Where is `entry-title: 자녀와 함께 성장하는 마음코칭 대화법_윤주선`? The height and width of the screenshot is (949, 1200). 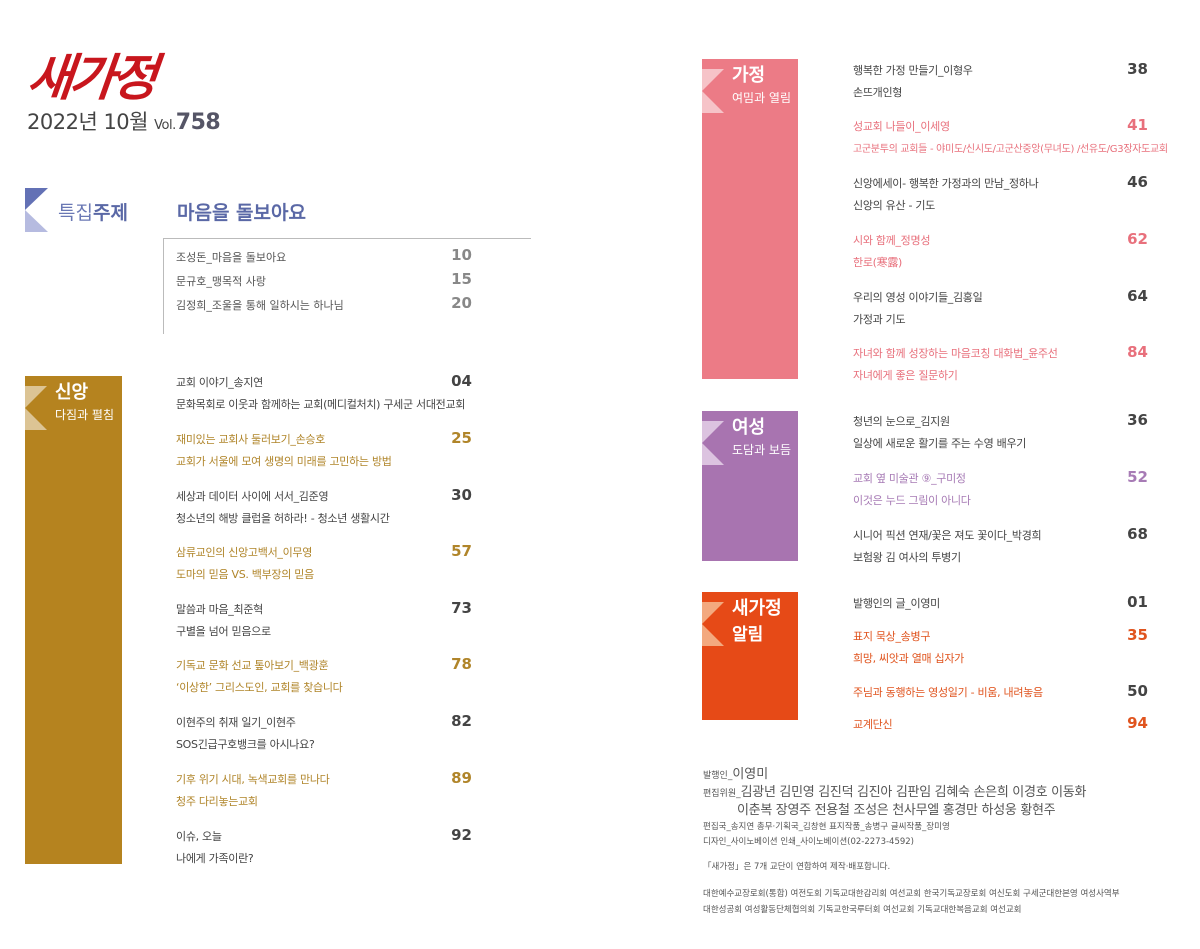
entry-title: 자녀와 함께 성장하는 마음코칭 대화법_윤주선 is located at coordinates (955, 353).